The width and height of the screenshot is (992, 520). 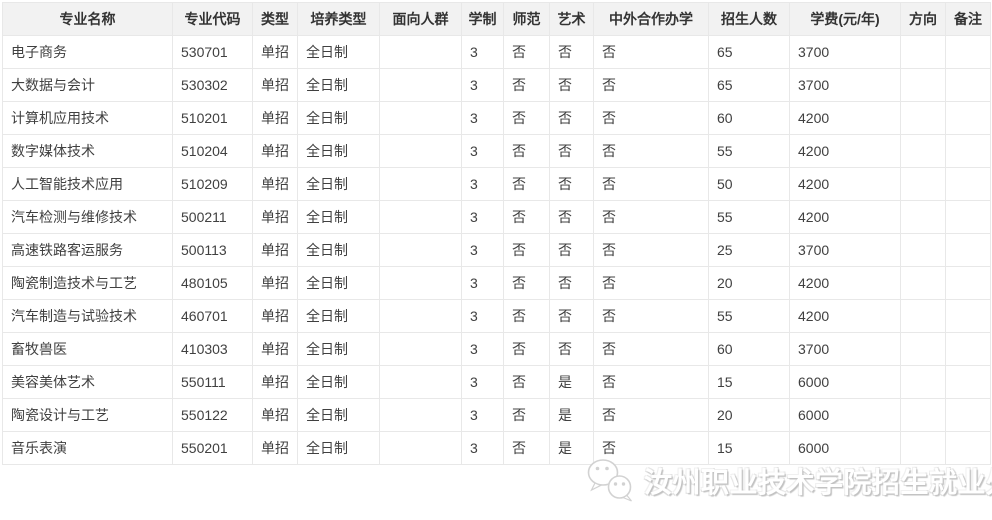 I want to click on table-row: 畜牧兽医 410303 单招 全日制 3 否否否 60 3700, so click(x=496, y=349).